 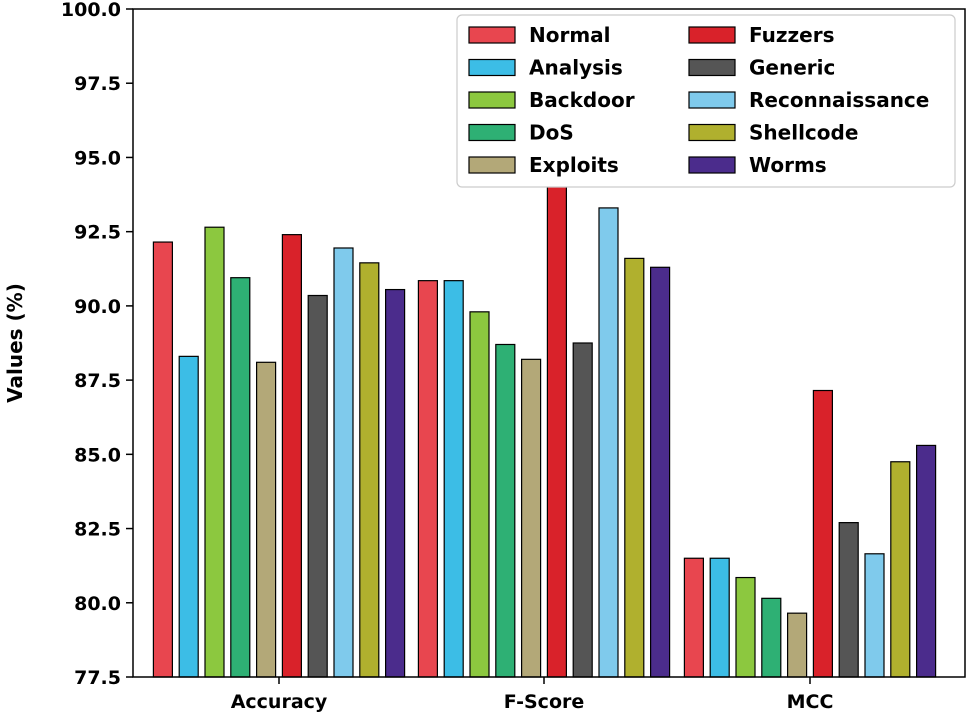 I want to click on legend-label-backdoor: Backdoor, so click(x=582, y=100).